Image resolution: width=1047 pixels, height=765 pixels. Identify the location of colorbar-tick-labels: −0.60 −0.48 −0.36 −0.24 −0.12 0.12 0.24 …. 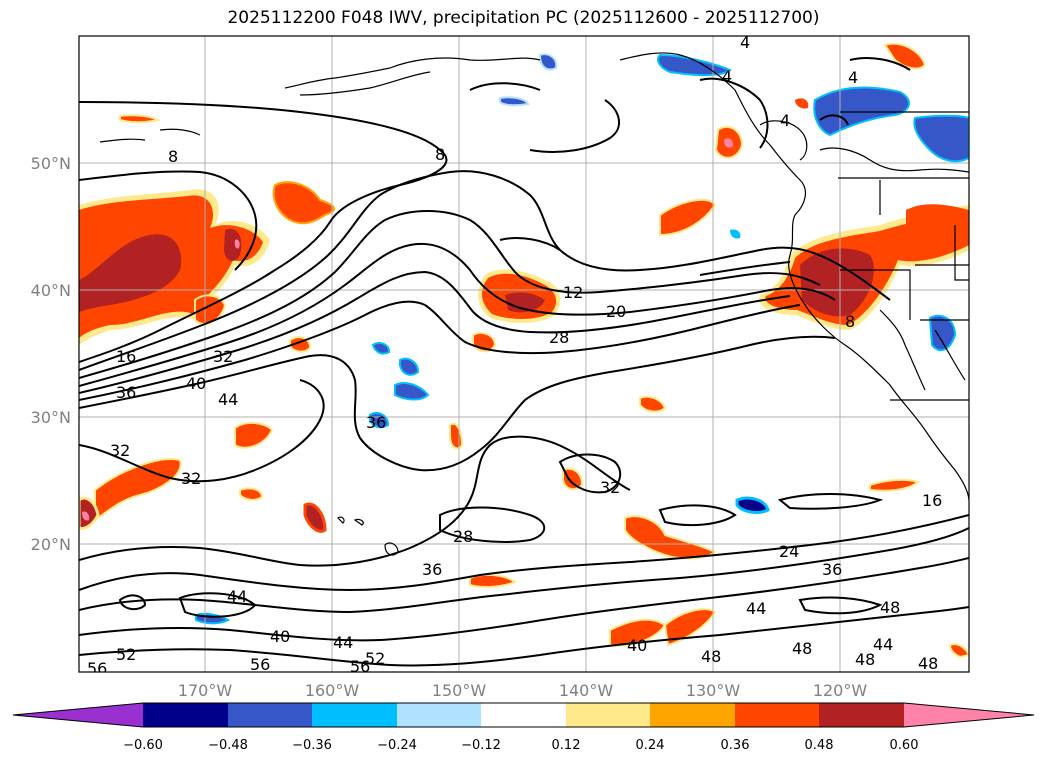
(520, 745).